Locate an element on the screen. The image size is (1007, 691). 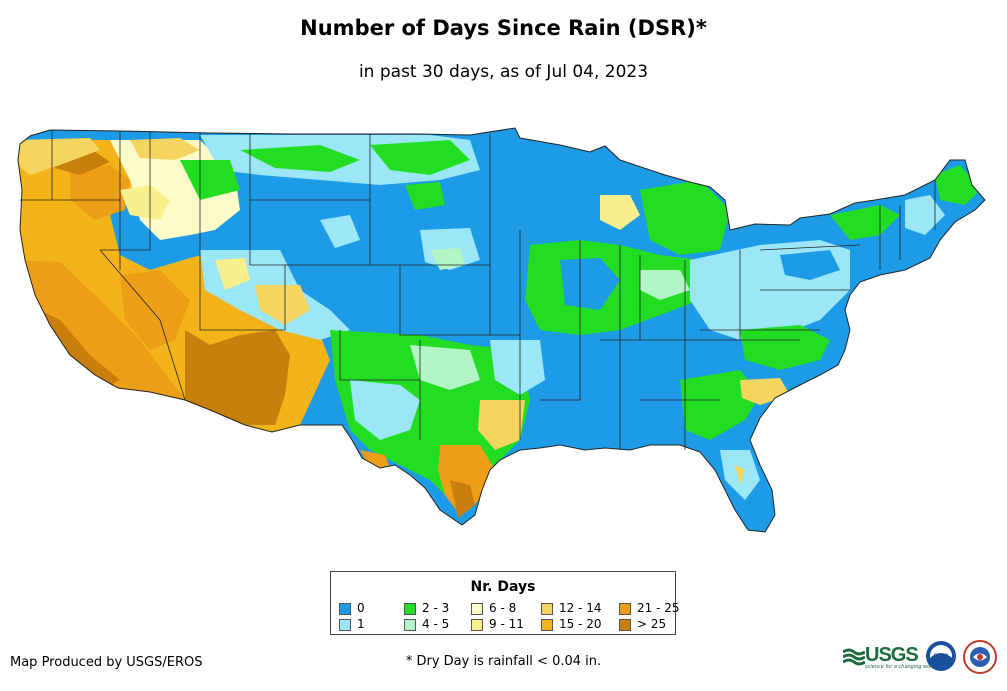
legend-label: 15 - 20 is located at coordinates (580, 624).